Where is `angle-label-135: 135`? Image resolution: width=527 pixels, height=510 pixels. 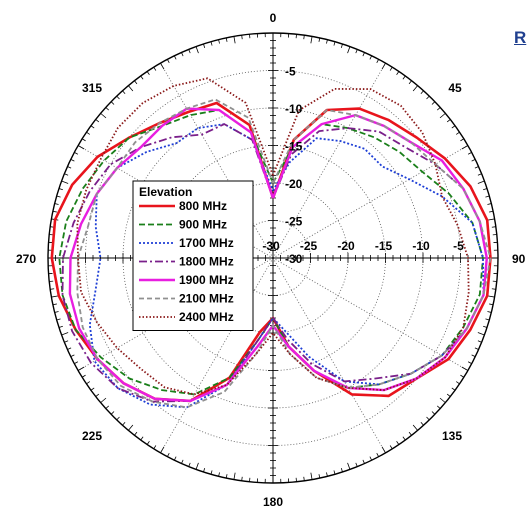
angle-label-135: 135 is located at coordinates (452, 436).